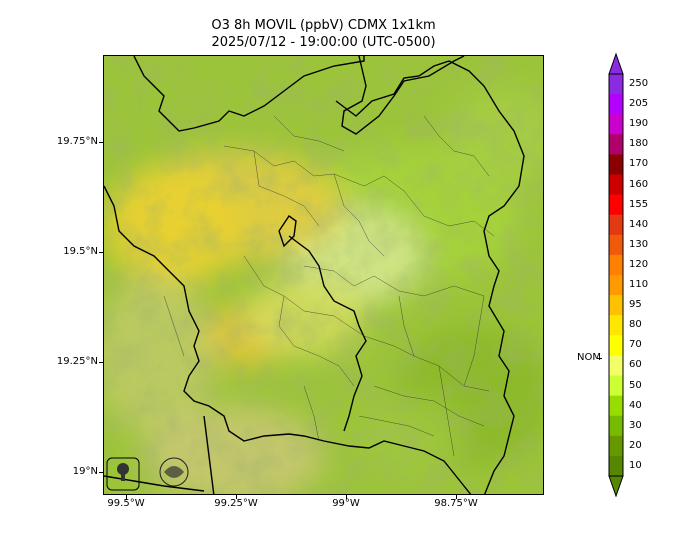 The height and width of the screenshot is (550, 700). Describe the element at coordinates (85, 471) in the screenshot. I see `lat-tick-label: 19°N` at that location.